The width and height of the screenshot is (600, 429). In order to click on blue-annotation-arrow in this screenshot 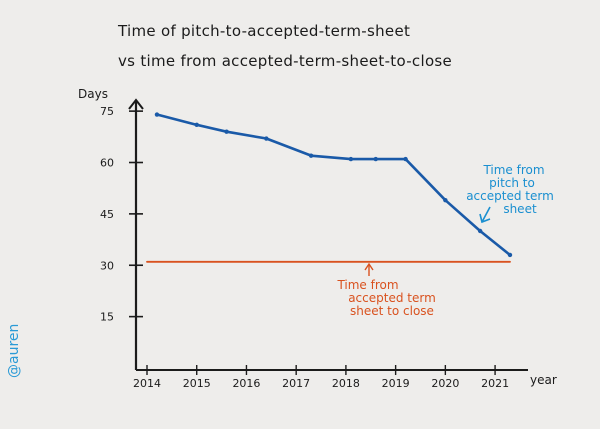, I will do `click(486, 214)`.